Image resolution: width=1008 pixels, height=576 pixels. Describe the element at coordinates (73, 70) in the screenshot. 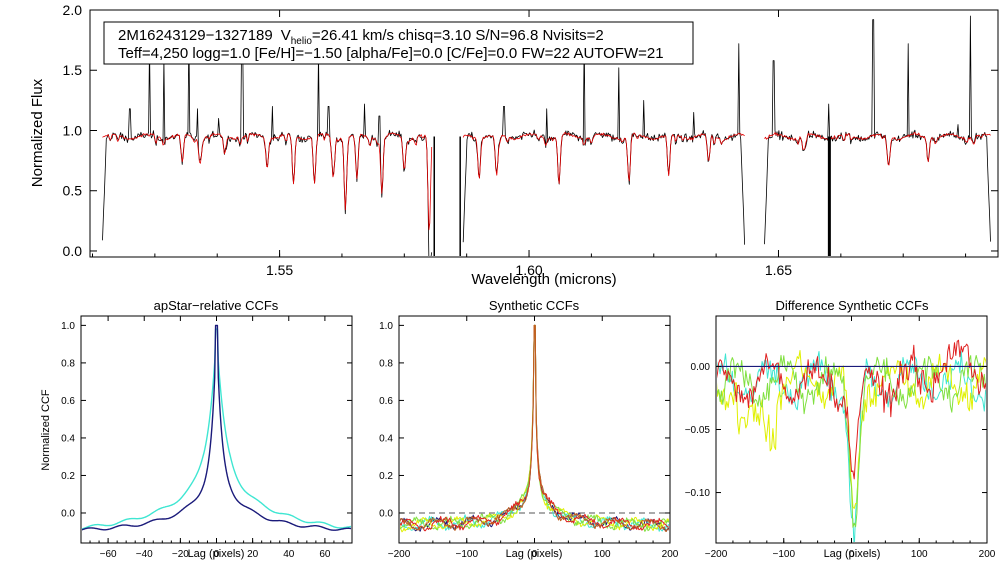

I see `y-tick-label: 1.5` at that location.